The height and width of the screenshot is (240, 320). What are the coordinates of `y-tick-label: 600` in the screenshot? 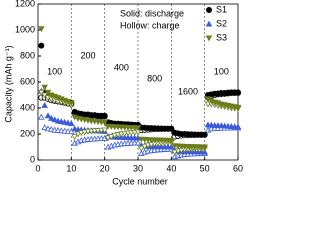 It's located at (27, 81).